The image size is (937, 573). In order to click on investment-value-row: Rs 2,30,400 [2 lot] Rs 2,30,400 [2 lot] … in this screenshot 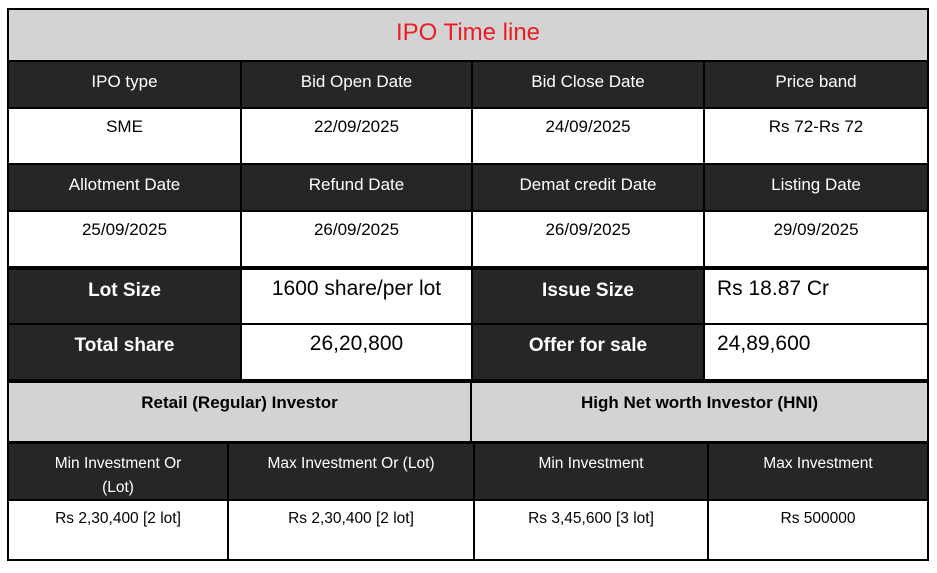, I will do `click(468, 530)`.